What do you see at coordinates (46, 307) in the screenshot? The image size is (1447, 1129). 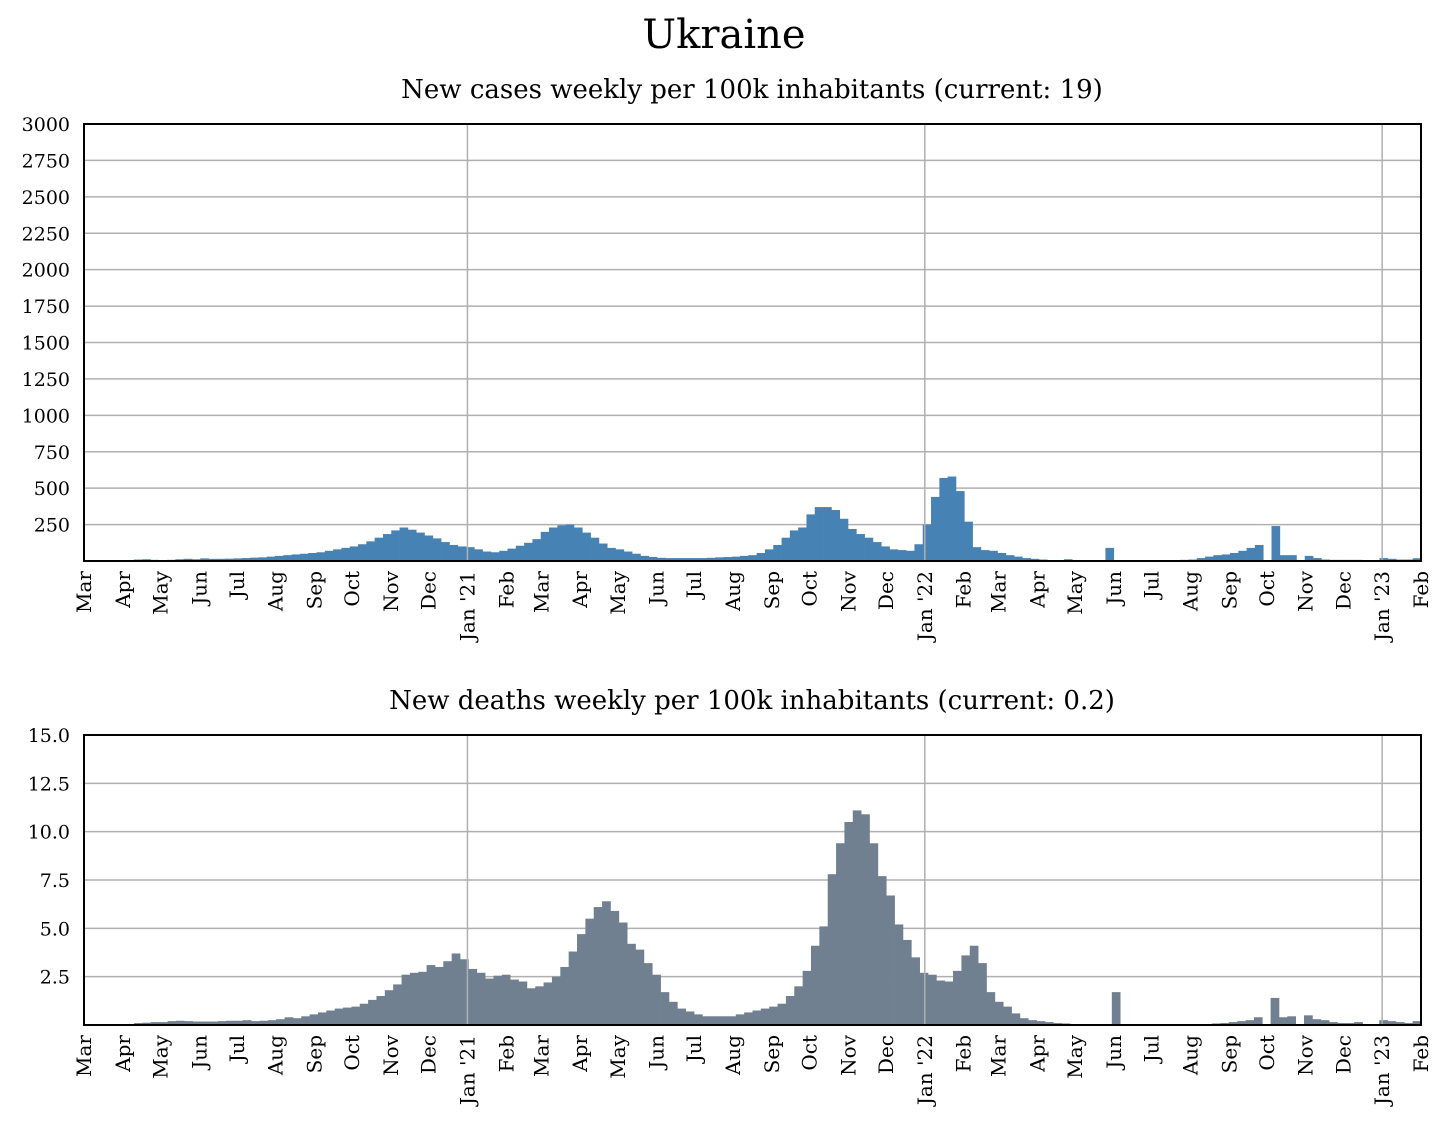 I see `y-tick-label: 1750` at bounding box center [46, 307].